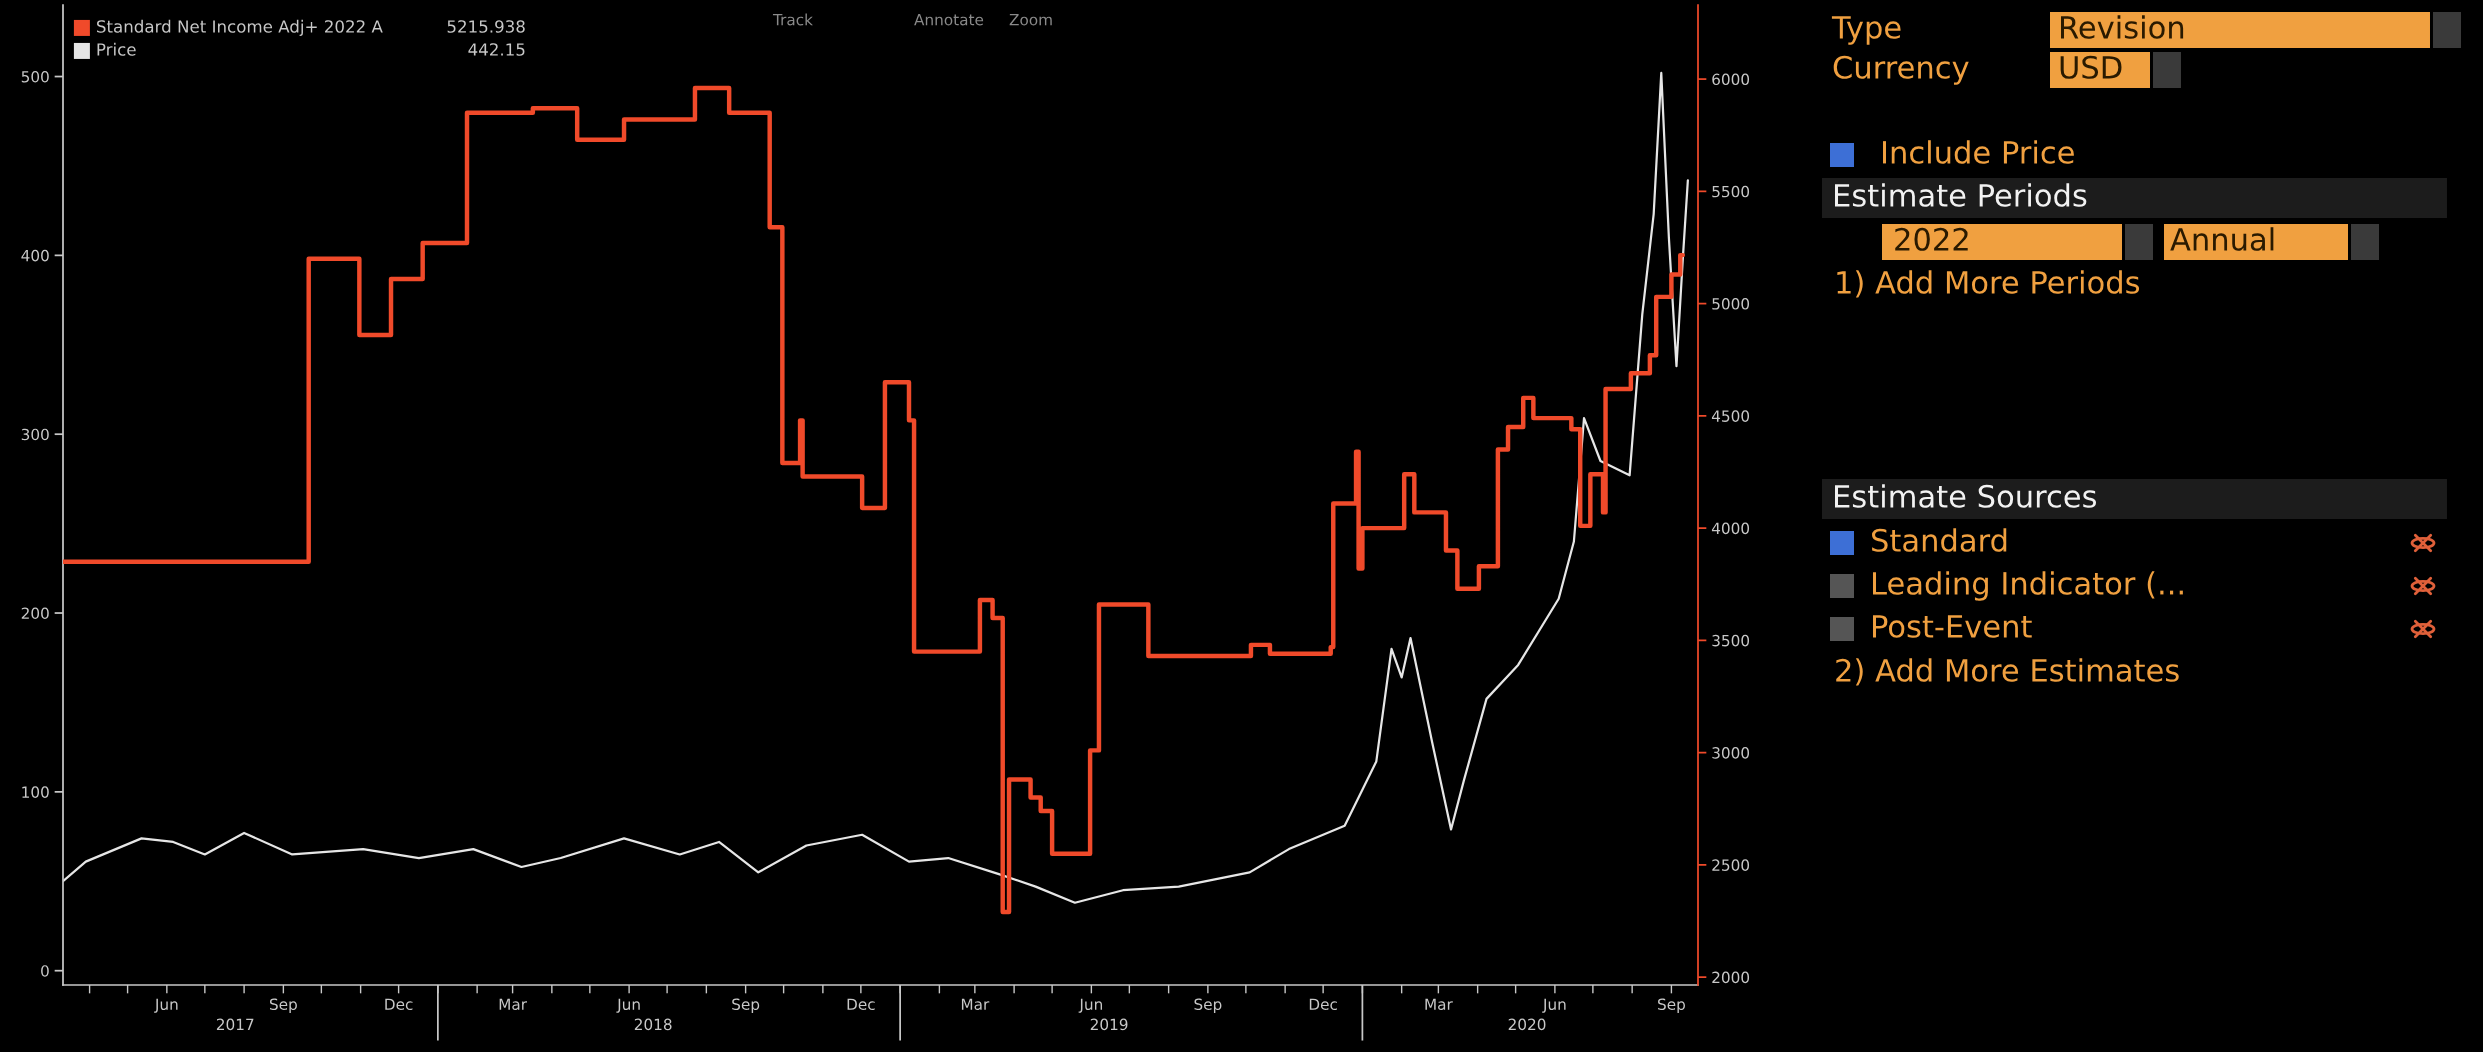  I want to click on y-tick-label: 400, so click(35, 255).